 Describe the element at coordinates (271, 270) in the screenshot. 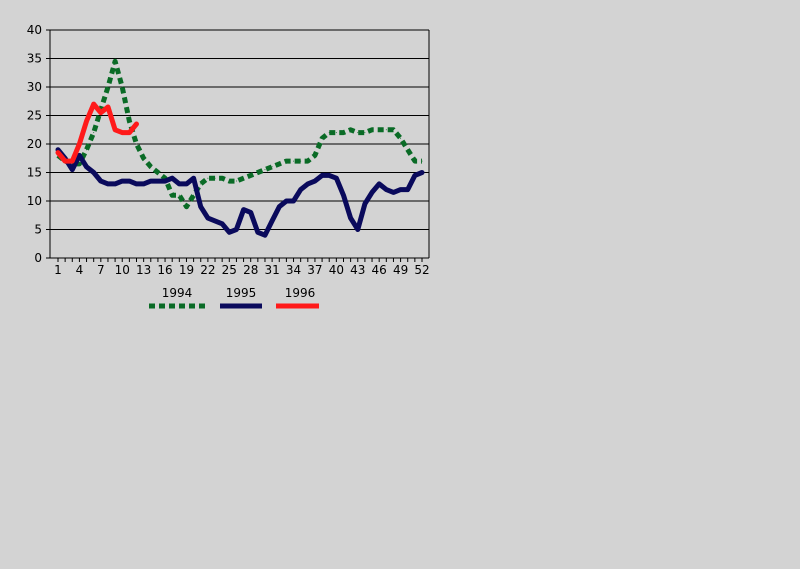

I see `x-tick-label: 31` at that location.